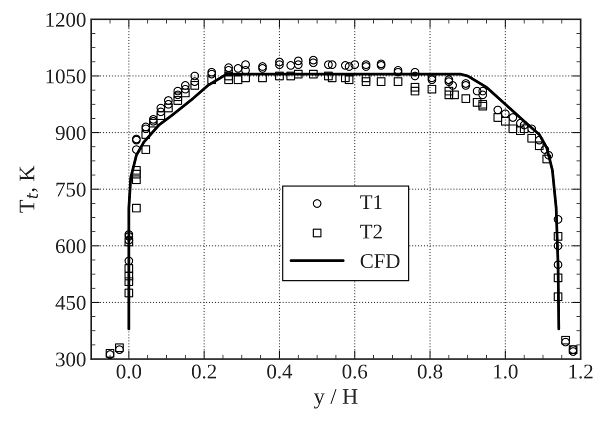 This screenshot has height=430, width=608. Describe the element at coordinates (66, 19) in the screenshot. I see `y-tick-label: 1200` at that location.